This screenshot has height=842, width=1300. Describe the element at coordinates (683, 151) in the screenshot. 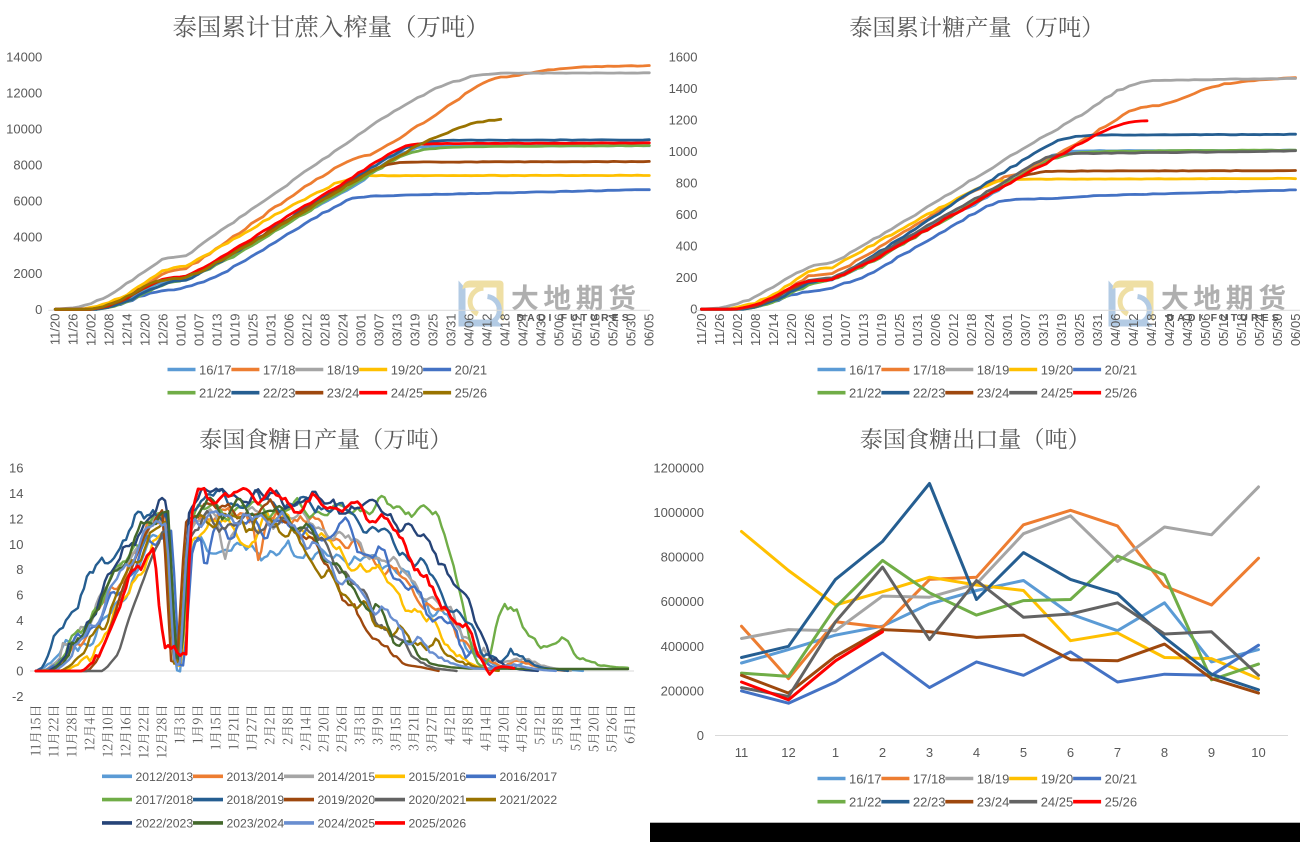

I see `svg-text: 1000` at that location.